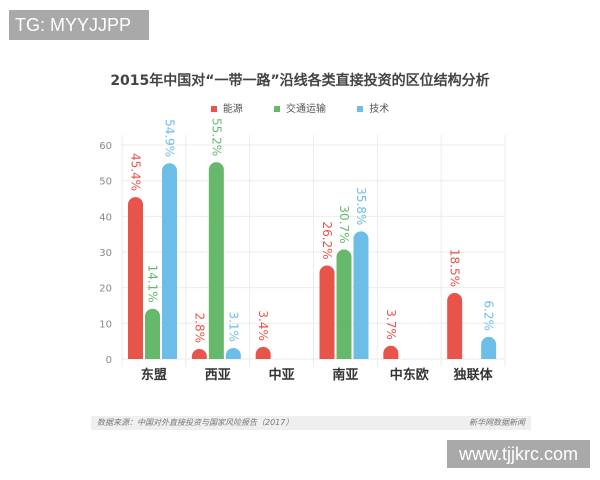  Describe the element at coordinates (195, 422) in the screenshot. I see `source-text: 数据来源：中国对外直接投资与国家风险报告（2017）` at that location.